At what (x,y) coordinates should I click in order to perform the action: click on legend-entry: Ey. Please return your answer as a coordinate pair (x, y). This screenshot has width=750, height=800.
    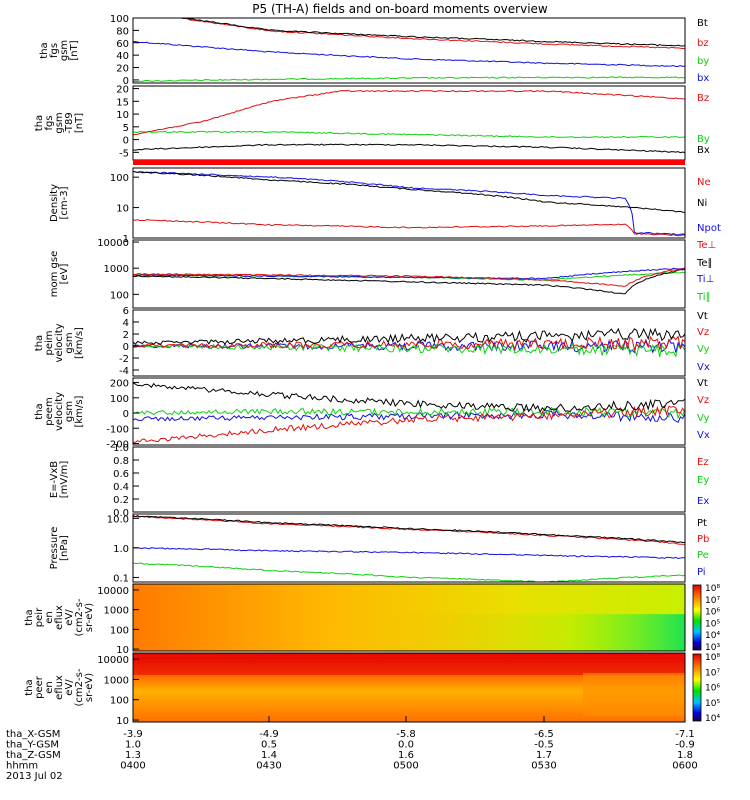
    Looking at the image, I should click on (703, 480).